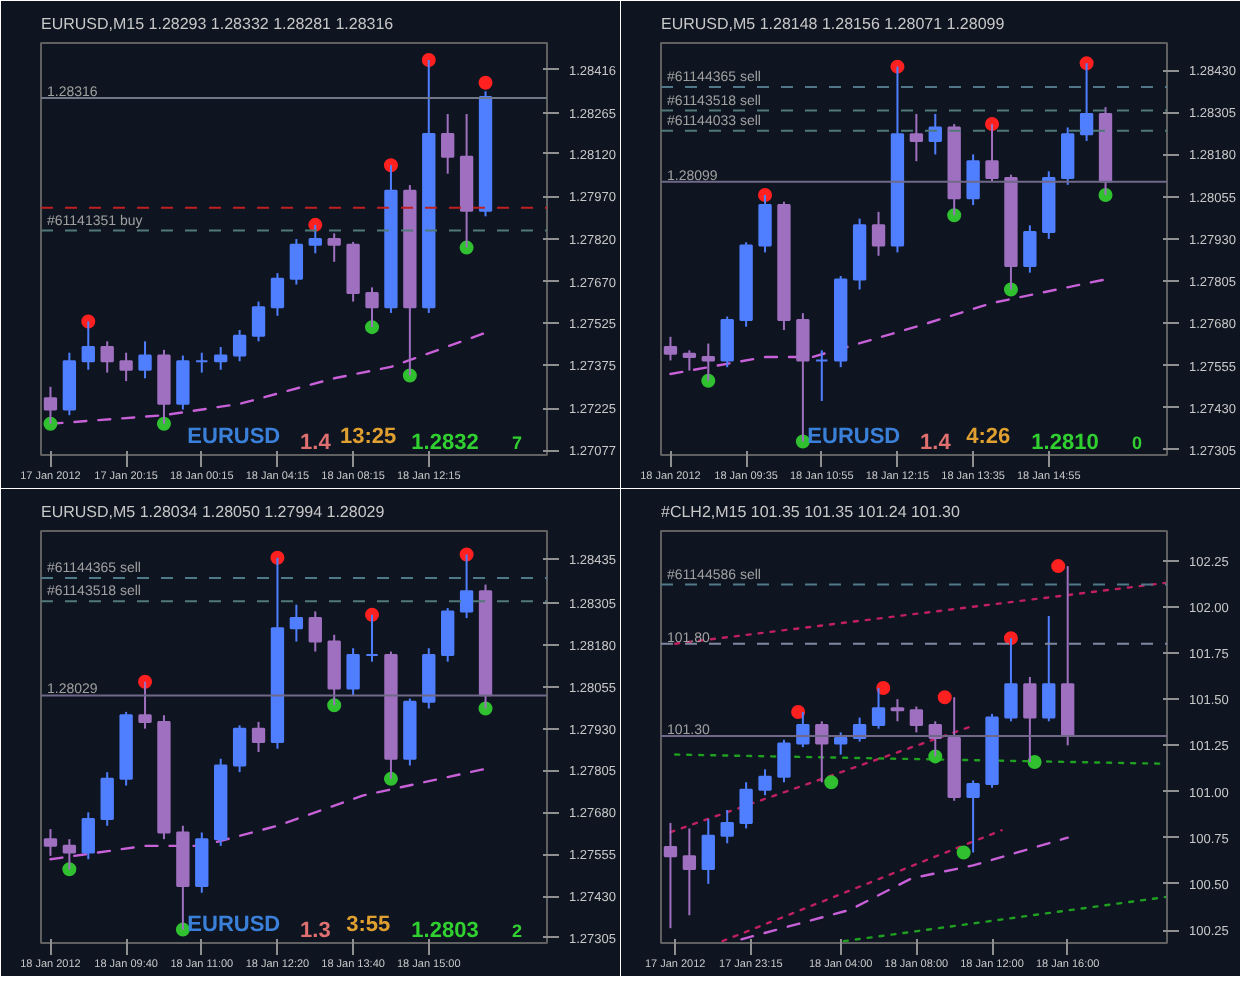  I want to click on annotation: 13:25, so click(368, 437).